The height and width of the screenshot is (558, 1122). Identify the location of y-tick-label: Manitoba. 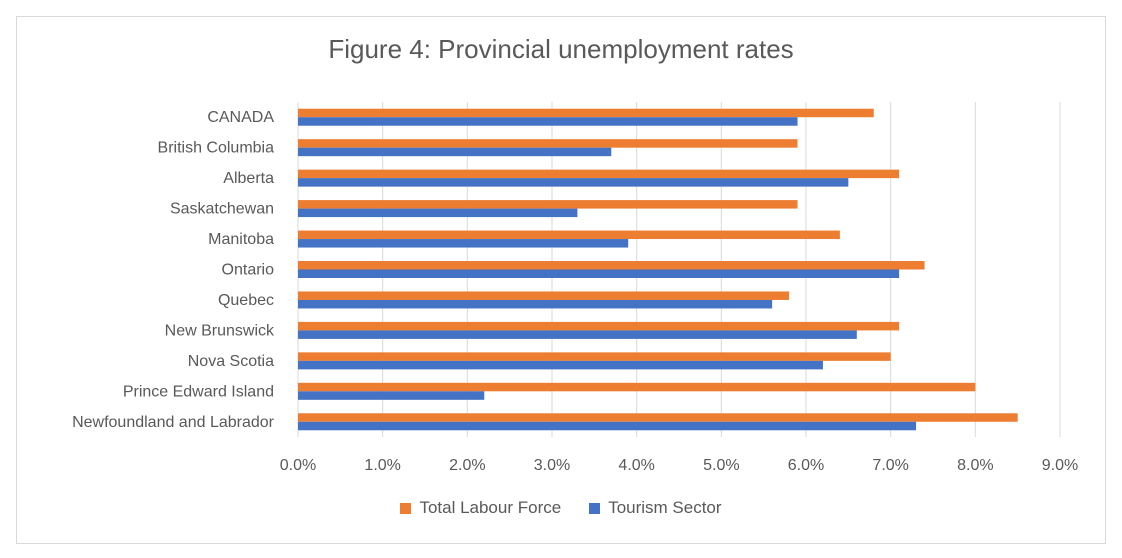
(241, 239).